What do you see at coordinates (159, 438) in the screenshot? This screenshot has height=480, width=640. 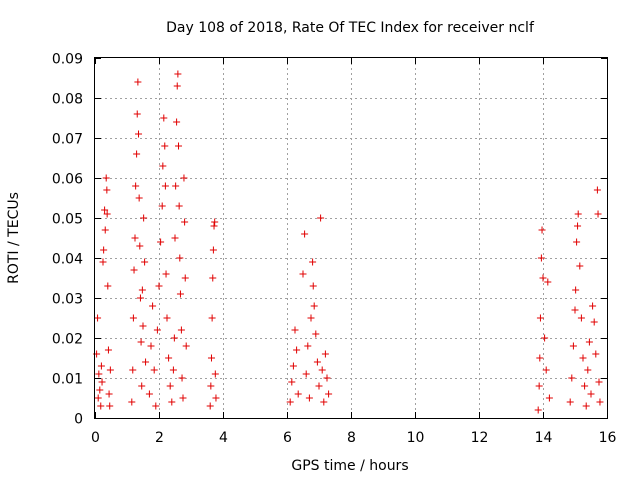 I see `x-tick-label: 2` at bounding box center [159, 438].